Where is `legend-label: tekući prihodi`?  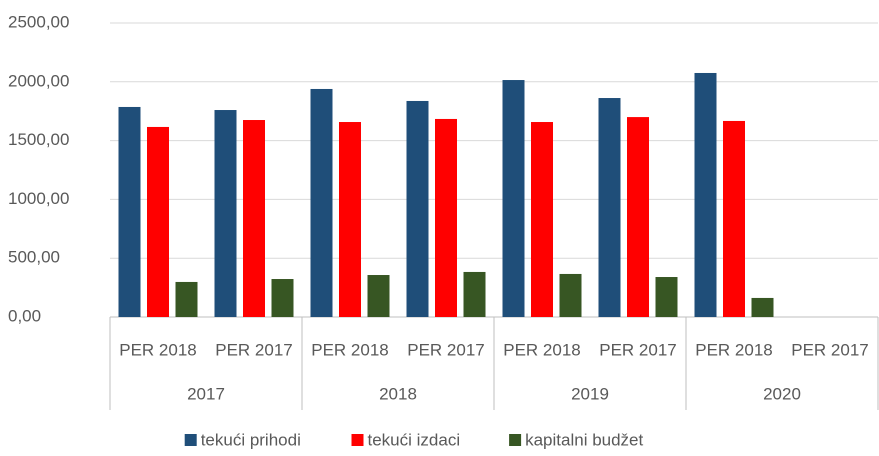
legend-label: tekući prihodi is located at coordinates (251, 439).